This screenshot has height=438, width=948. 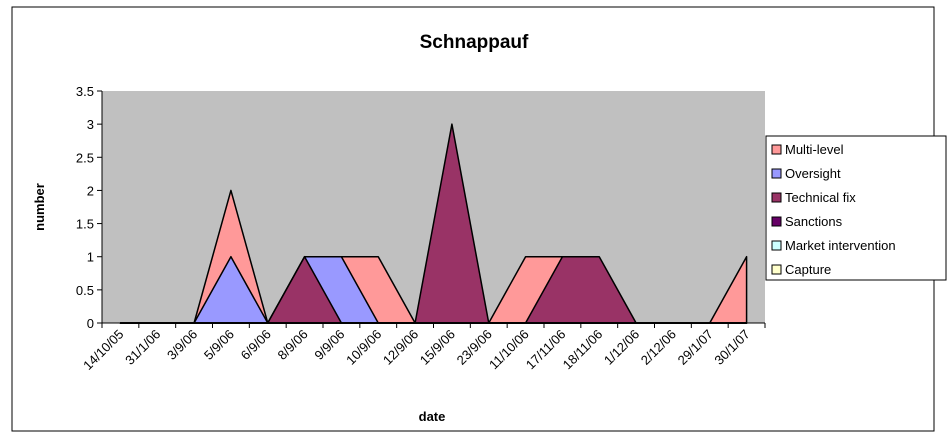 I want to click on y-tick-label: 3.5, so click(x=85, y=91).